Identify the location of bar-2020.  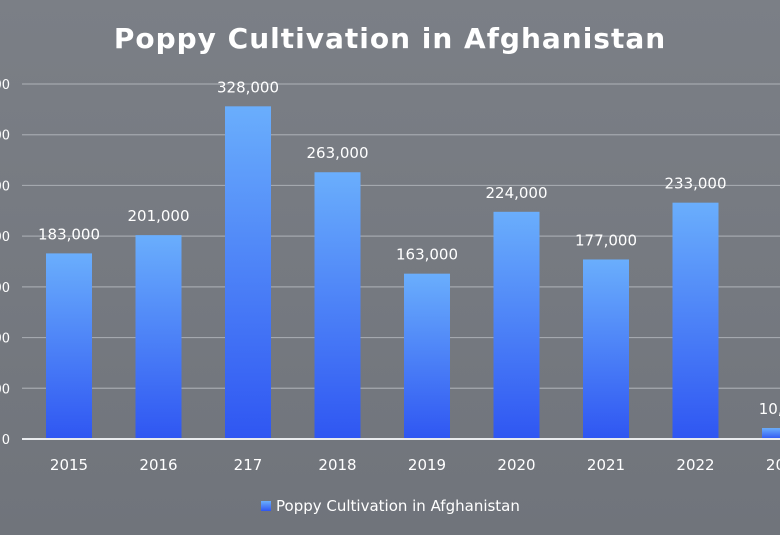
(516, 325).